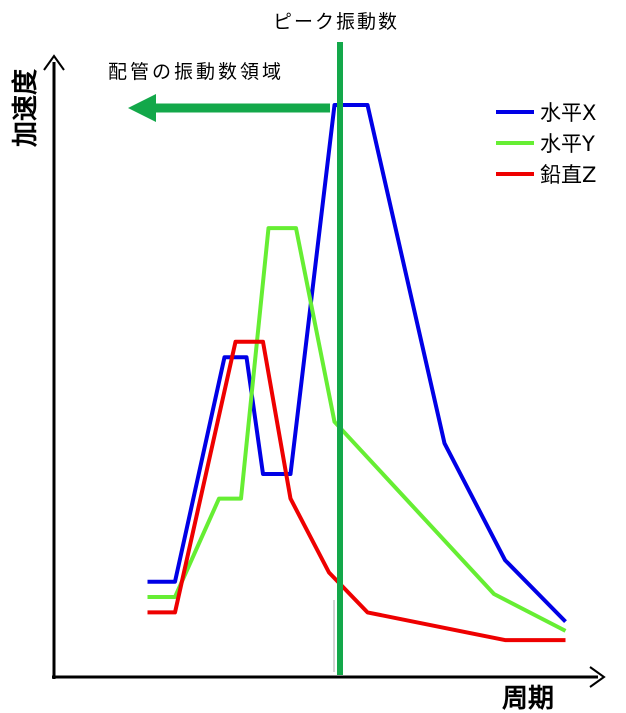 This screenshot has width=626, height=713. Describe the element at coordinates (336, 22) in the screenshot. I see `peak-frequency-label: ピーク振動数` at that location.